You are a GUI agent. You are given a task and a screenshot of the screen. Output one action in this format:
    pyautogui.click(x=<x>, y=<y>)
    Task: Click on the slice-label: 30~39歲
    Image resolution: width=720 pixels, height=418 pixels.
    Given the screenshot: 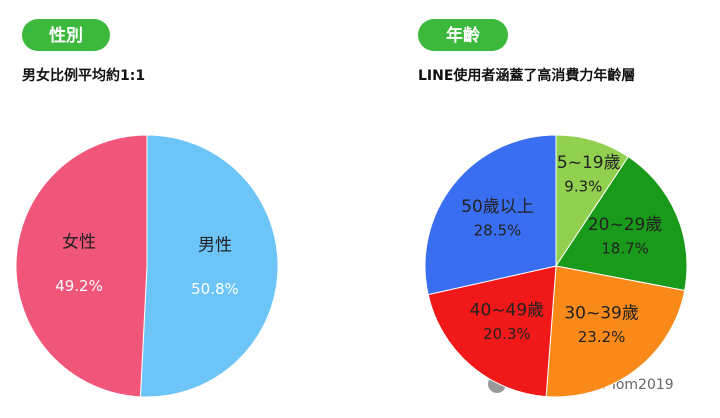 What is the action you would take?
    pyautogui.click(x=601, y=314)
    